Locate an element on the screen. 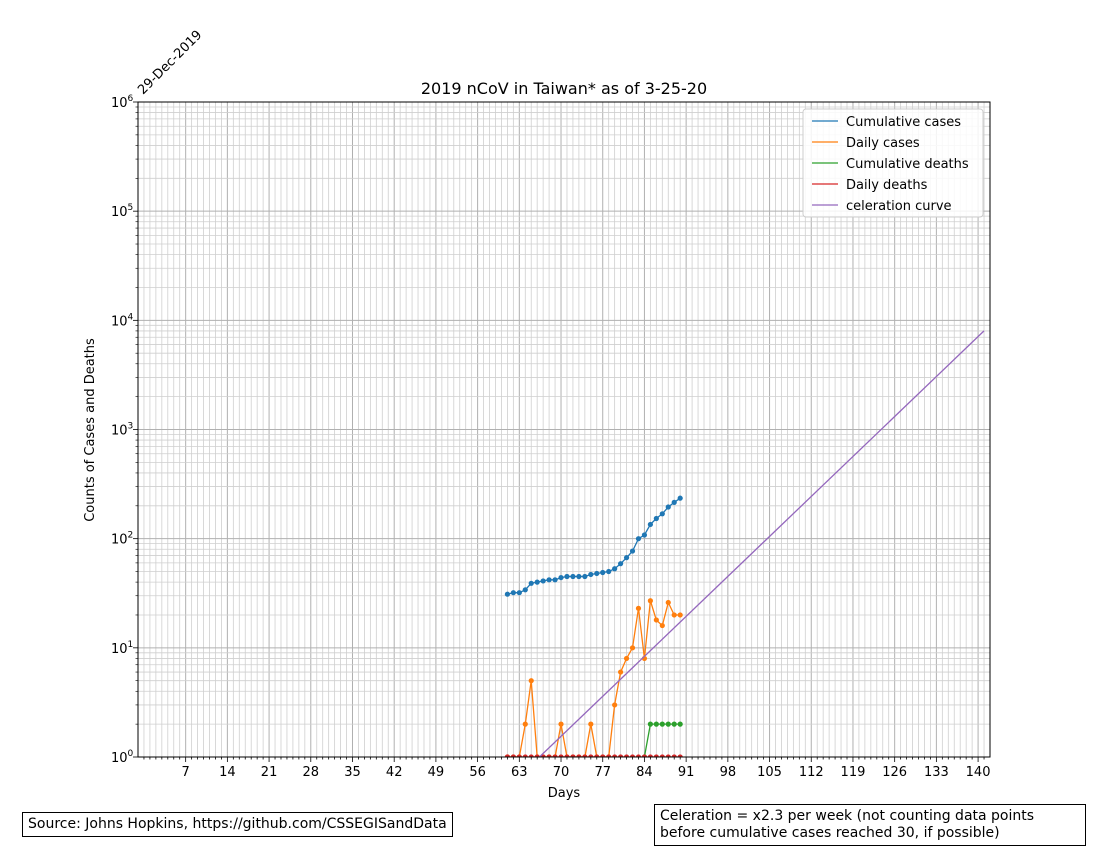 This screenshot has height=850, width=1100. legend-box is located at coordinates (893, 163).